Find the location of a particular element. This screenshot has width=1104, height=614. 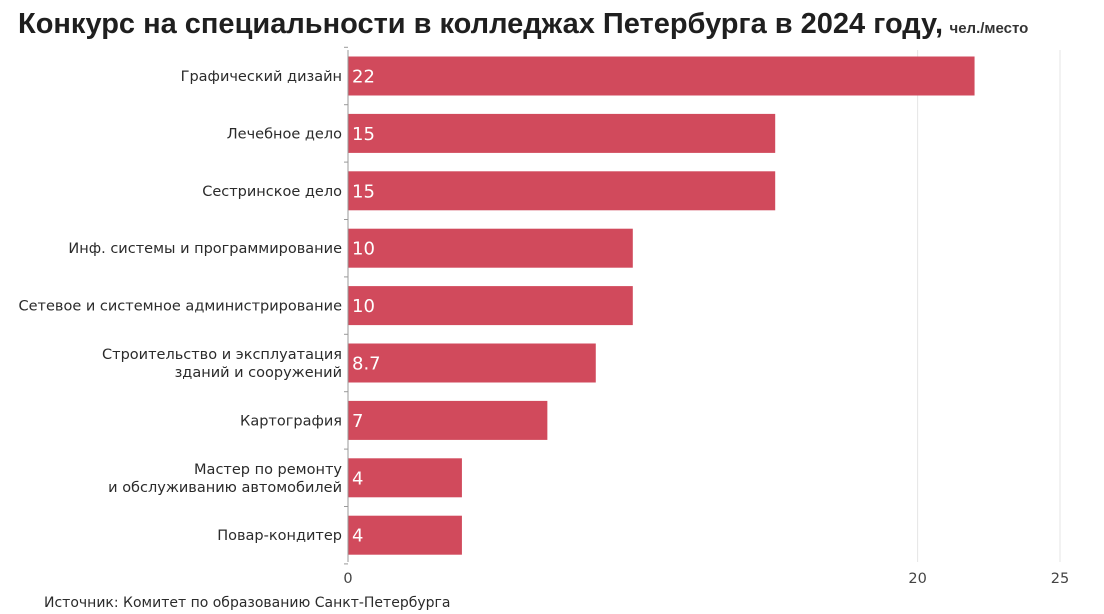

category-label: Повар-кондитер is located at coordinates (279, 536).